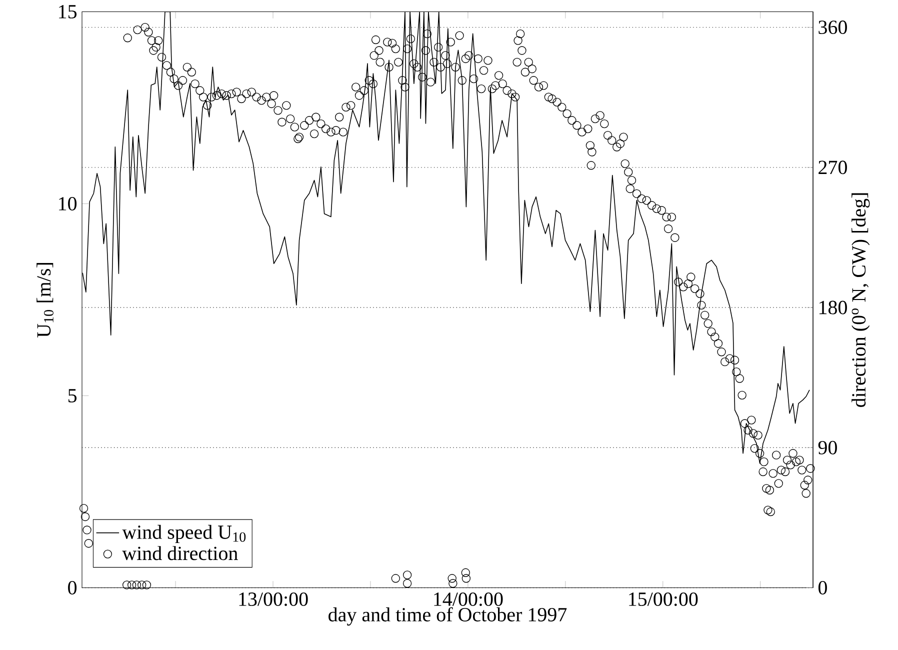 Image resolution: width=898 pixels, height=650 pixels. Describe the element at coordinates (861, 300) in the screenshot. I see `y2-axis-title: direction (0$^{o}$ N, CW) [deg]` at that location.